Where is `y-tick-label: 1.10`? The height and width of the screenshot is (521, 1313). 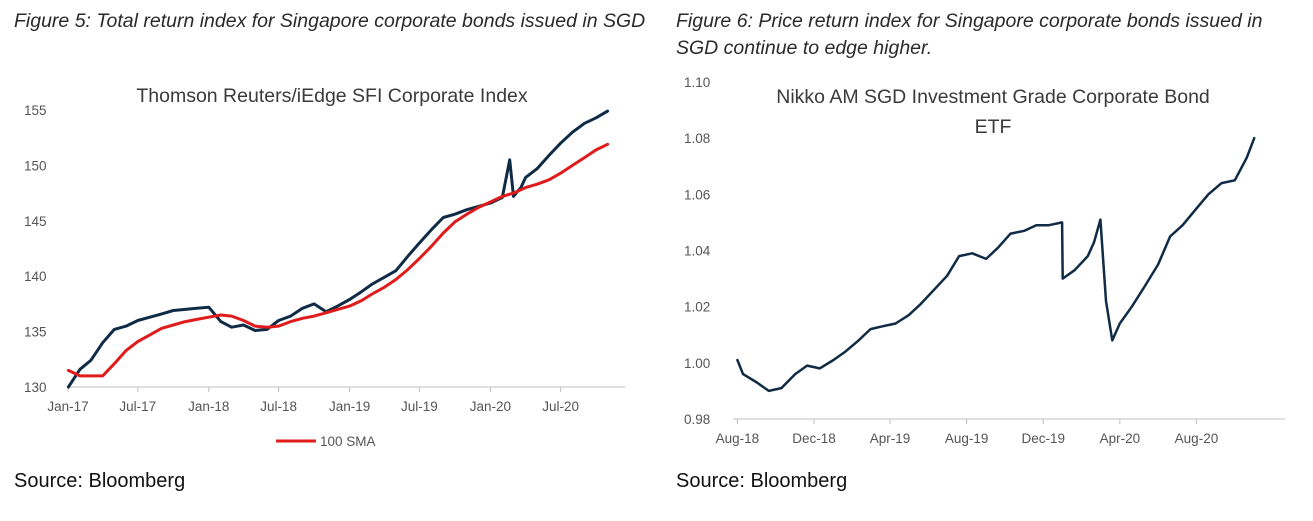 y-tick-label: 1.10 is located at coordinates (697, 82).